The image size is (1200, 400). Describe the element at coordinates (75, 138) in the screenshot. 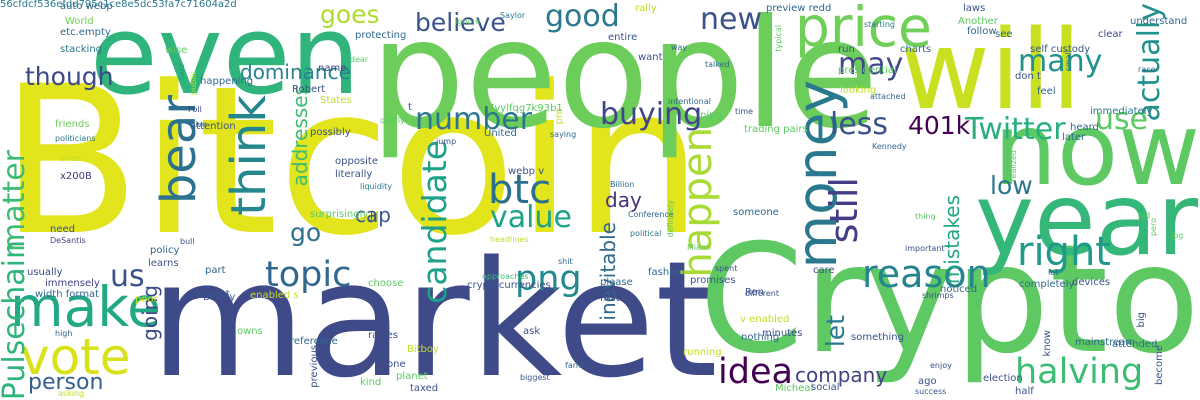

I see `cloud-word: politicians` at that location.